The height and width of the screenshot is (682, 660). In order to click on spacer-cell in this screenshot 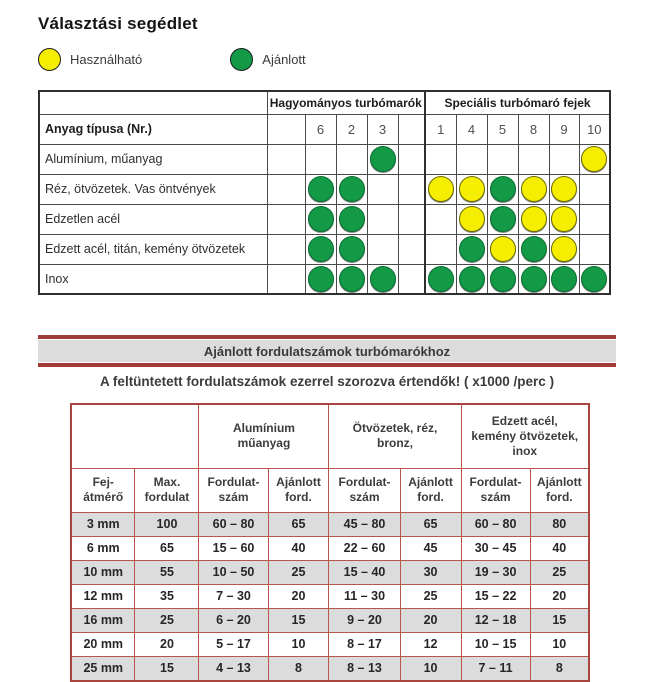, I will do `click(286, 129)`.